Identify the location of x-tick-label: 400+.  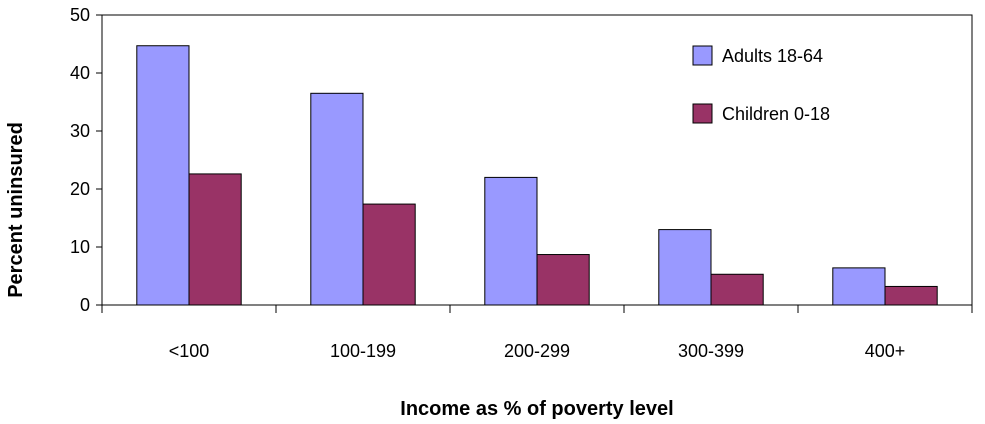
(885, 351).